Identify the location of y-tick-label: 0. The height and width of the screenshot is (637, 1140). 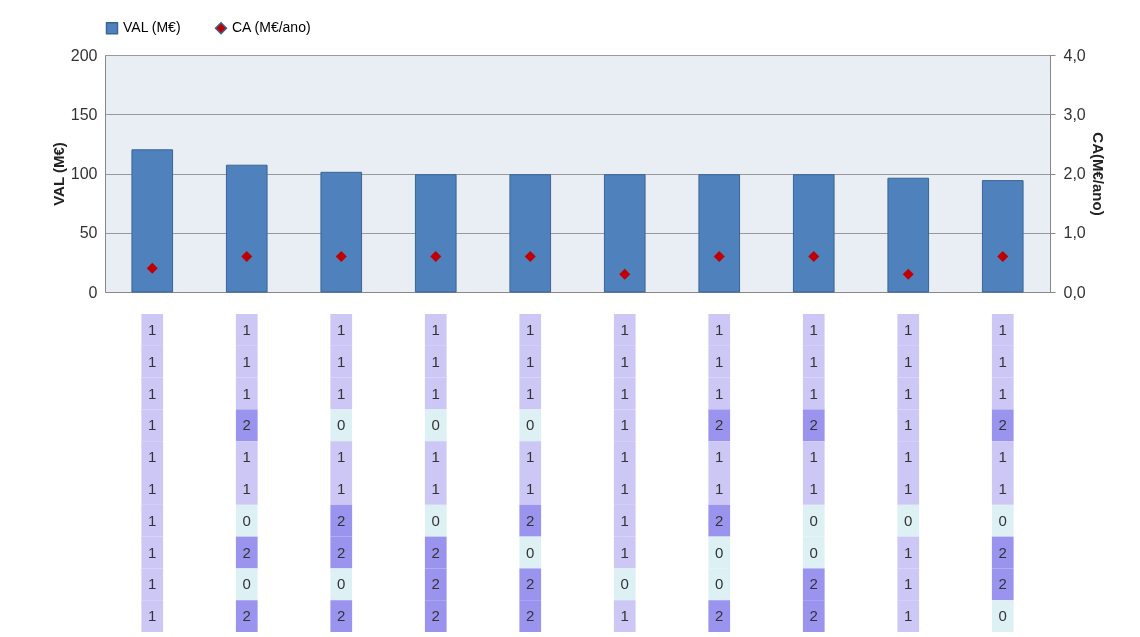
(93, 292).